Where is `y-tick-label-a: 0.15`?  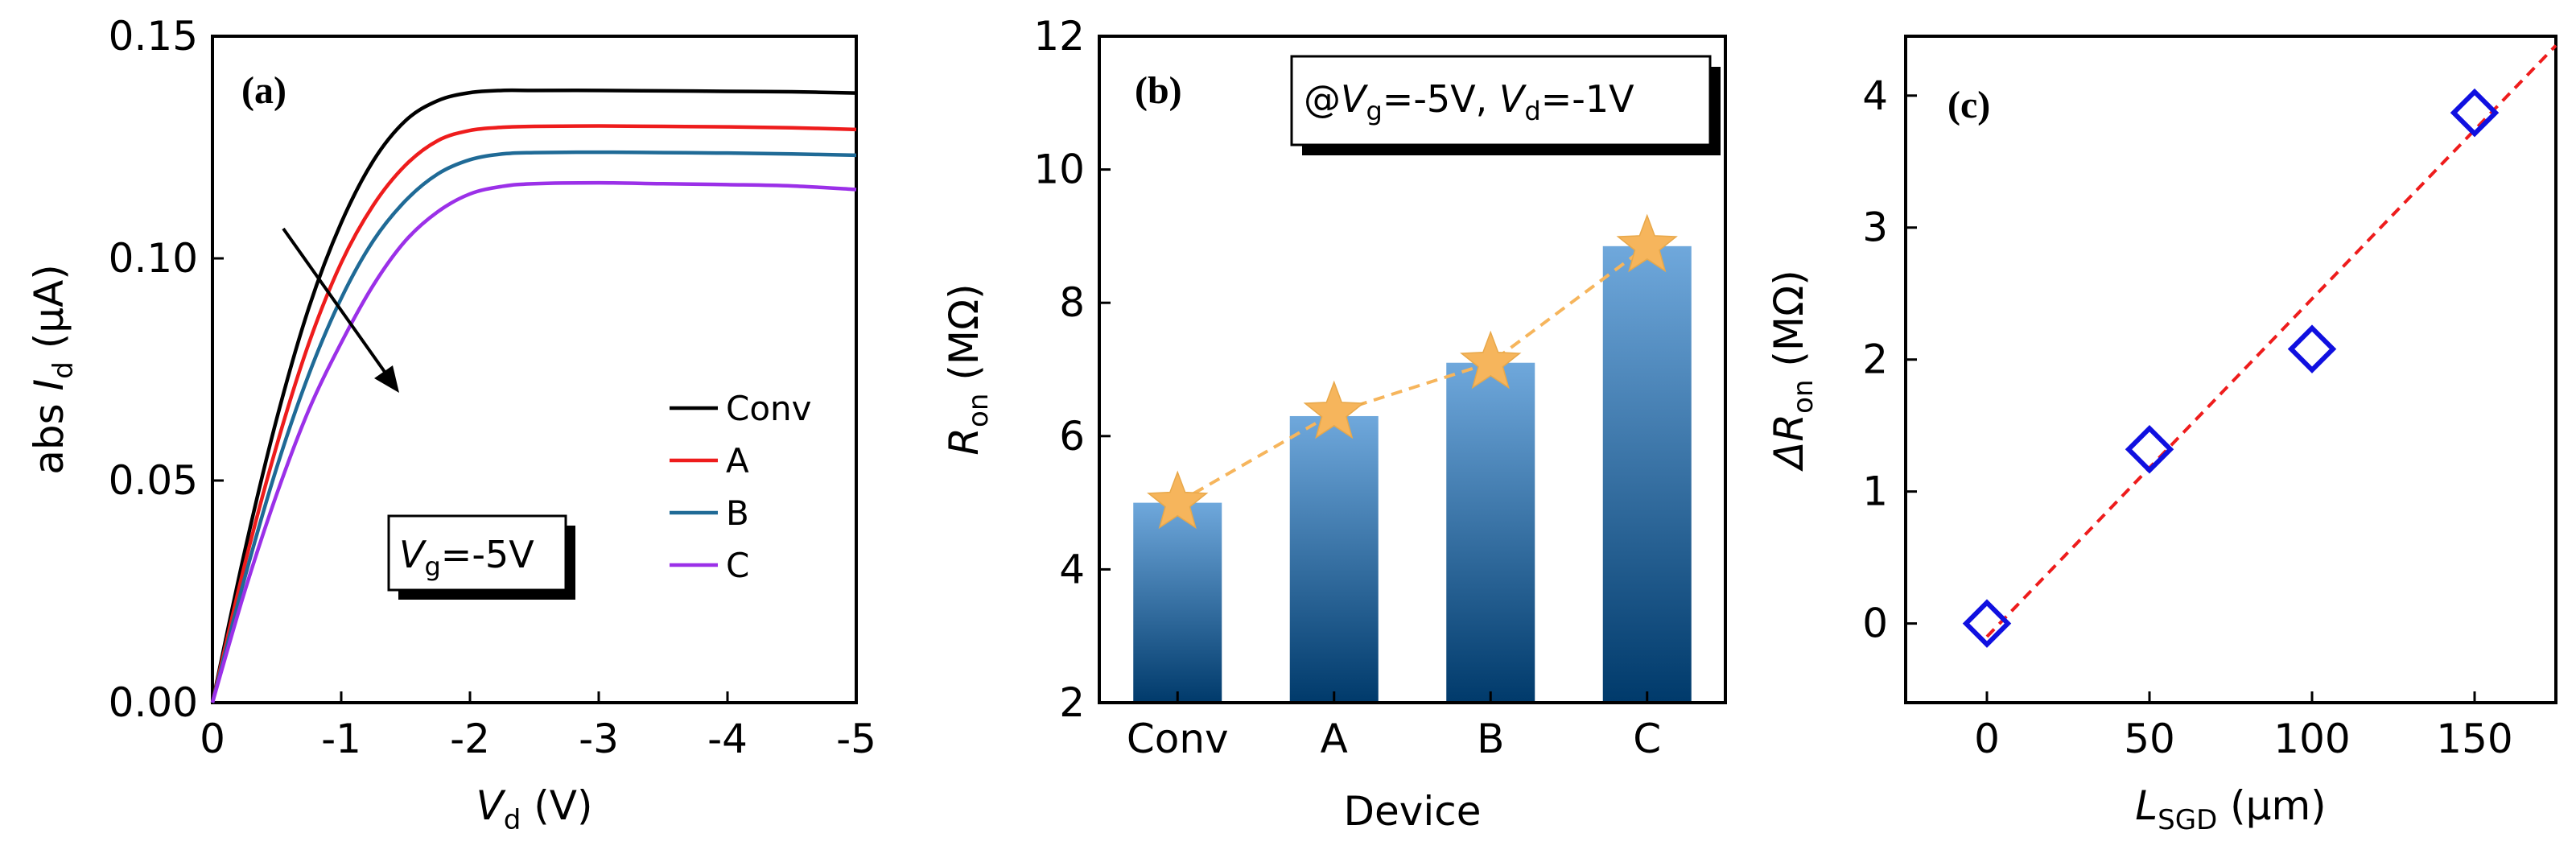 y-tick-label-a: 0.15 is located at coordinates (153, 36).